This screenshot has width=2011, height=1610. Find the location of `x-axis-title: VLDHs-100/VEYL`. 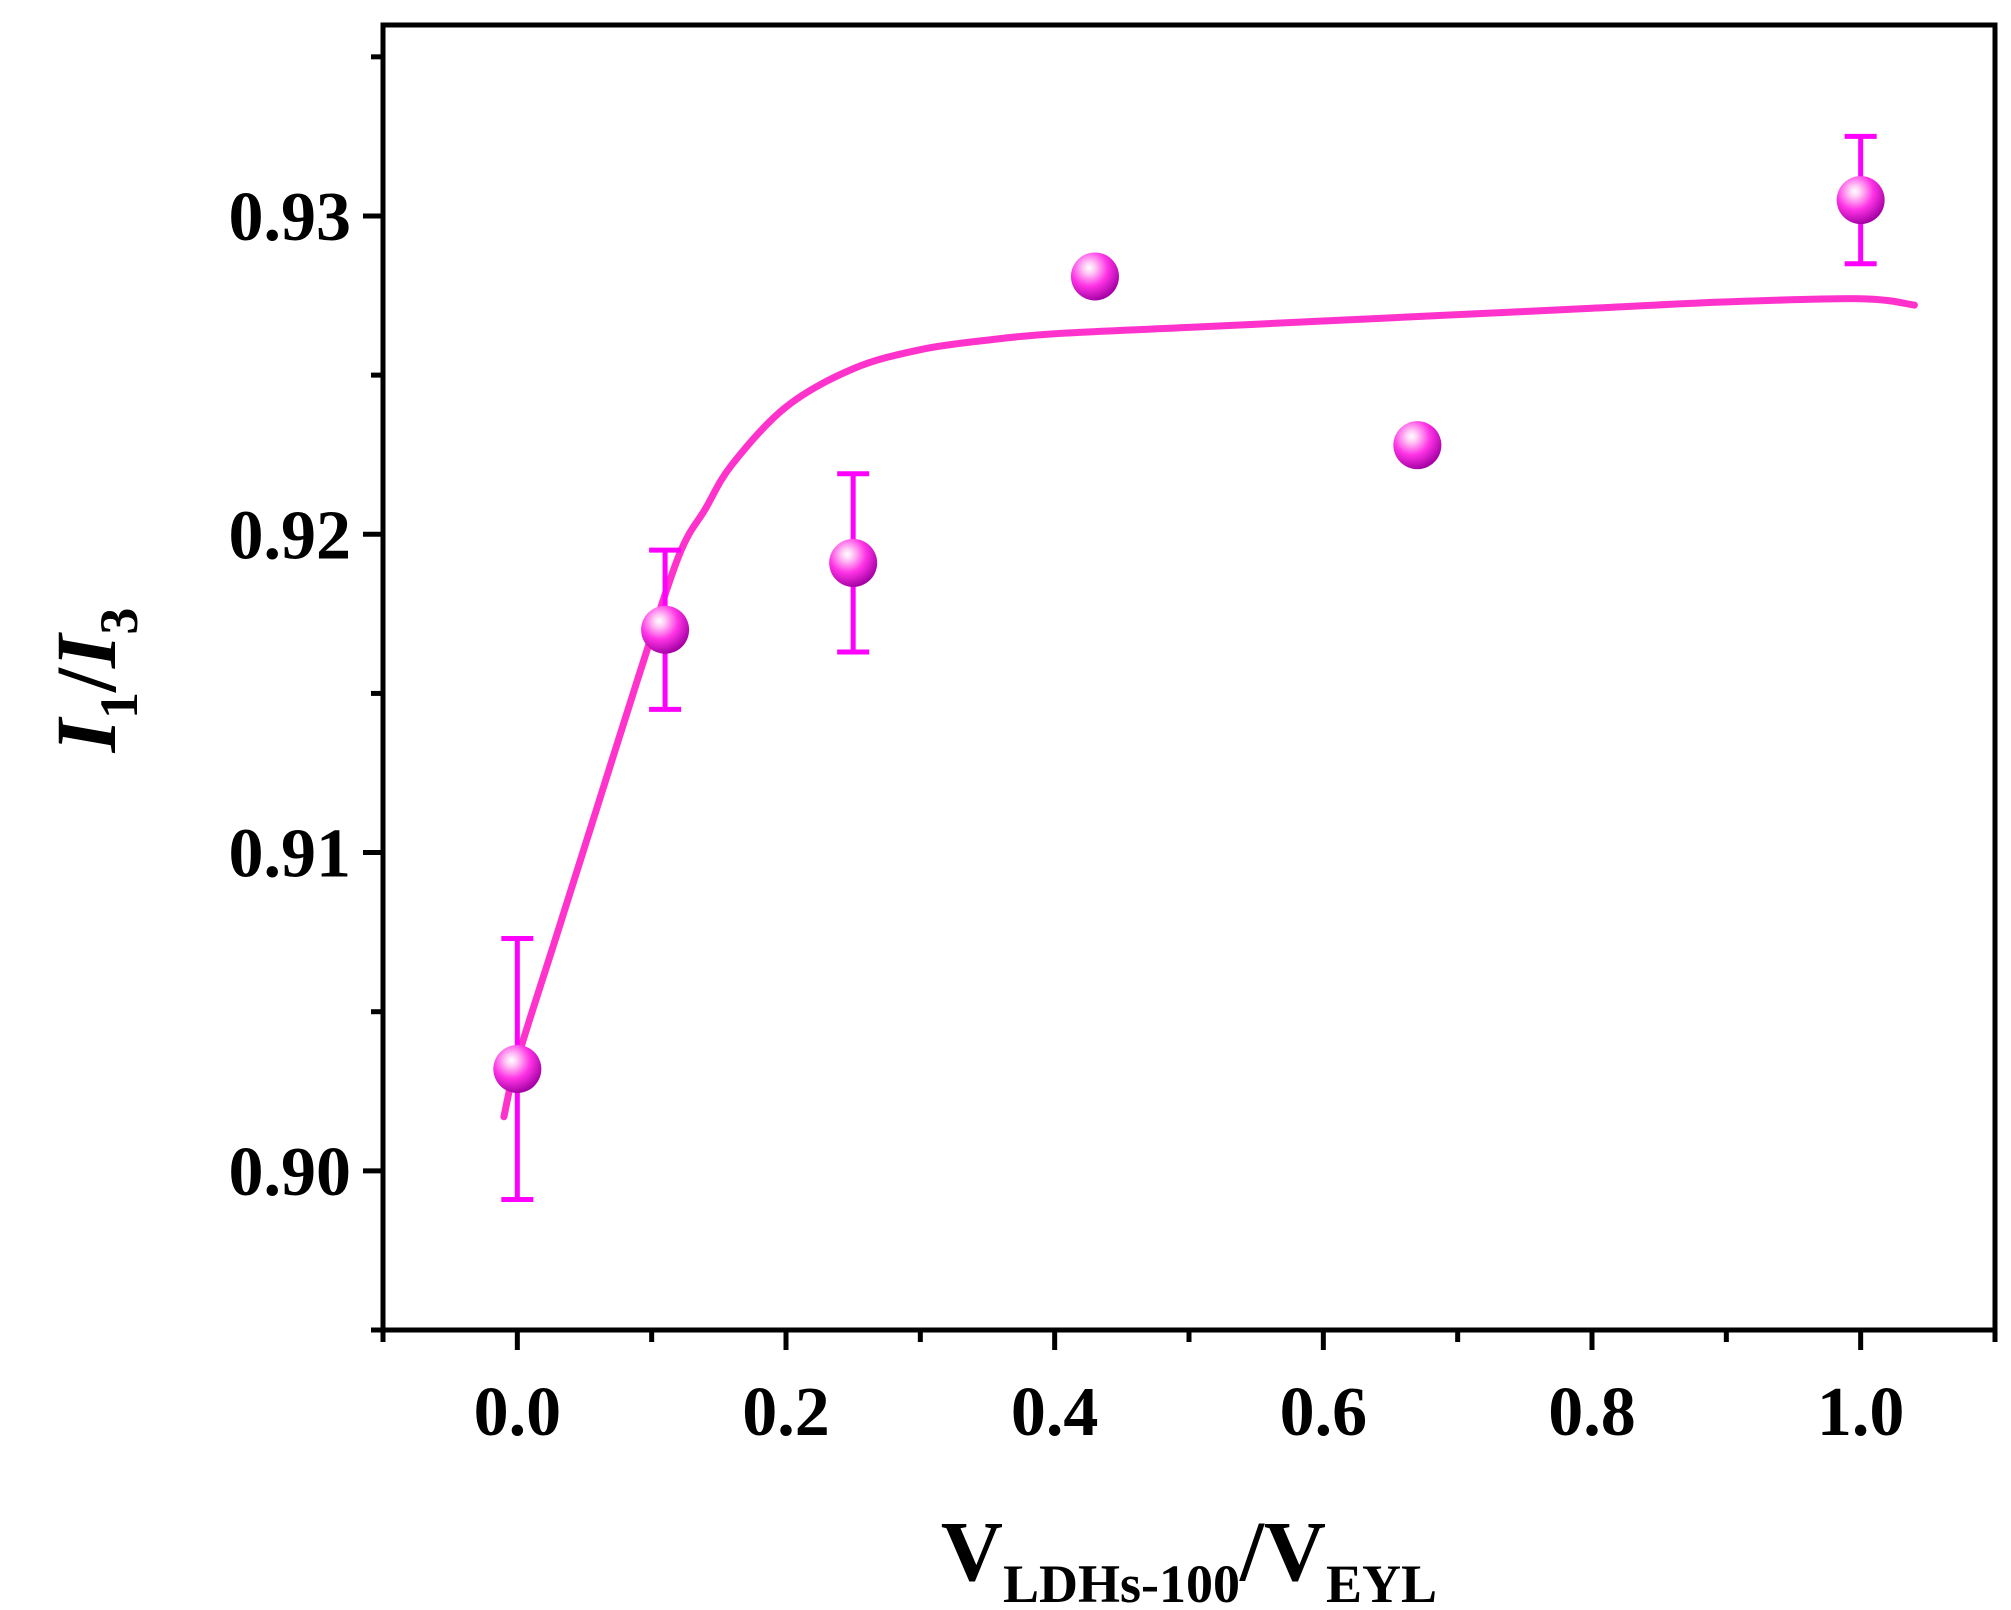

x-axis-title: VLDHs-100/VEYL is located at coordinates (1189, 1556).